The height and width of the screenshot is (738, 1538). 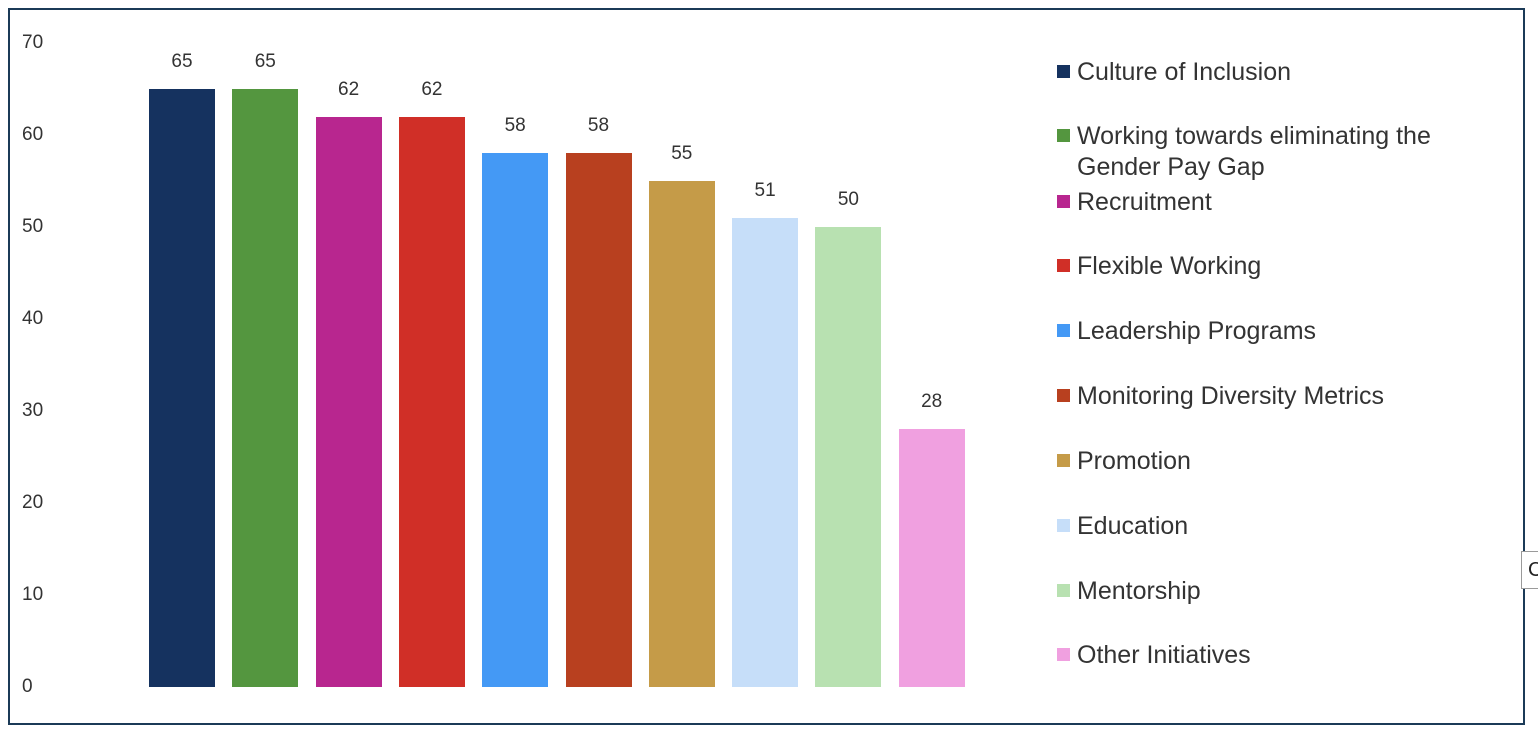 I want to click on legend-label: Culture of Inclusion, so click(x=1184, y=72).